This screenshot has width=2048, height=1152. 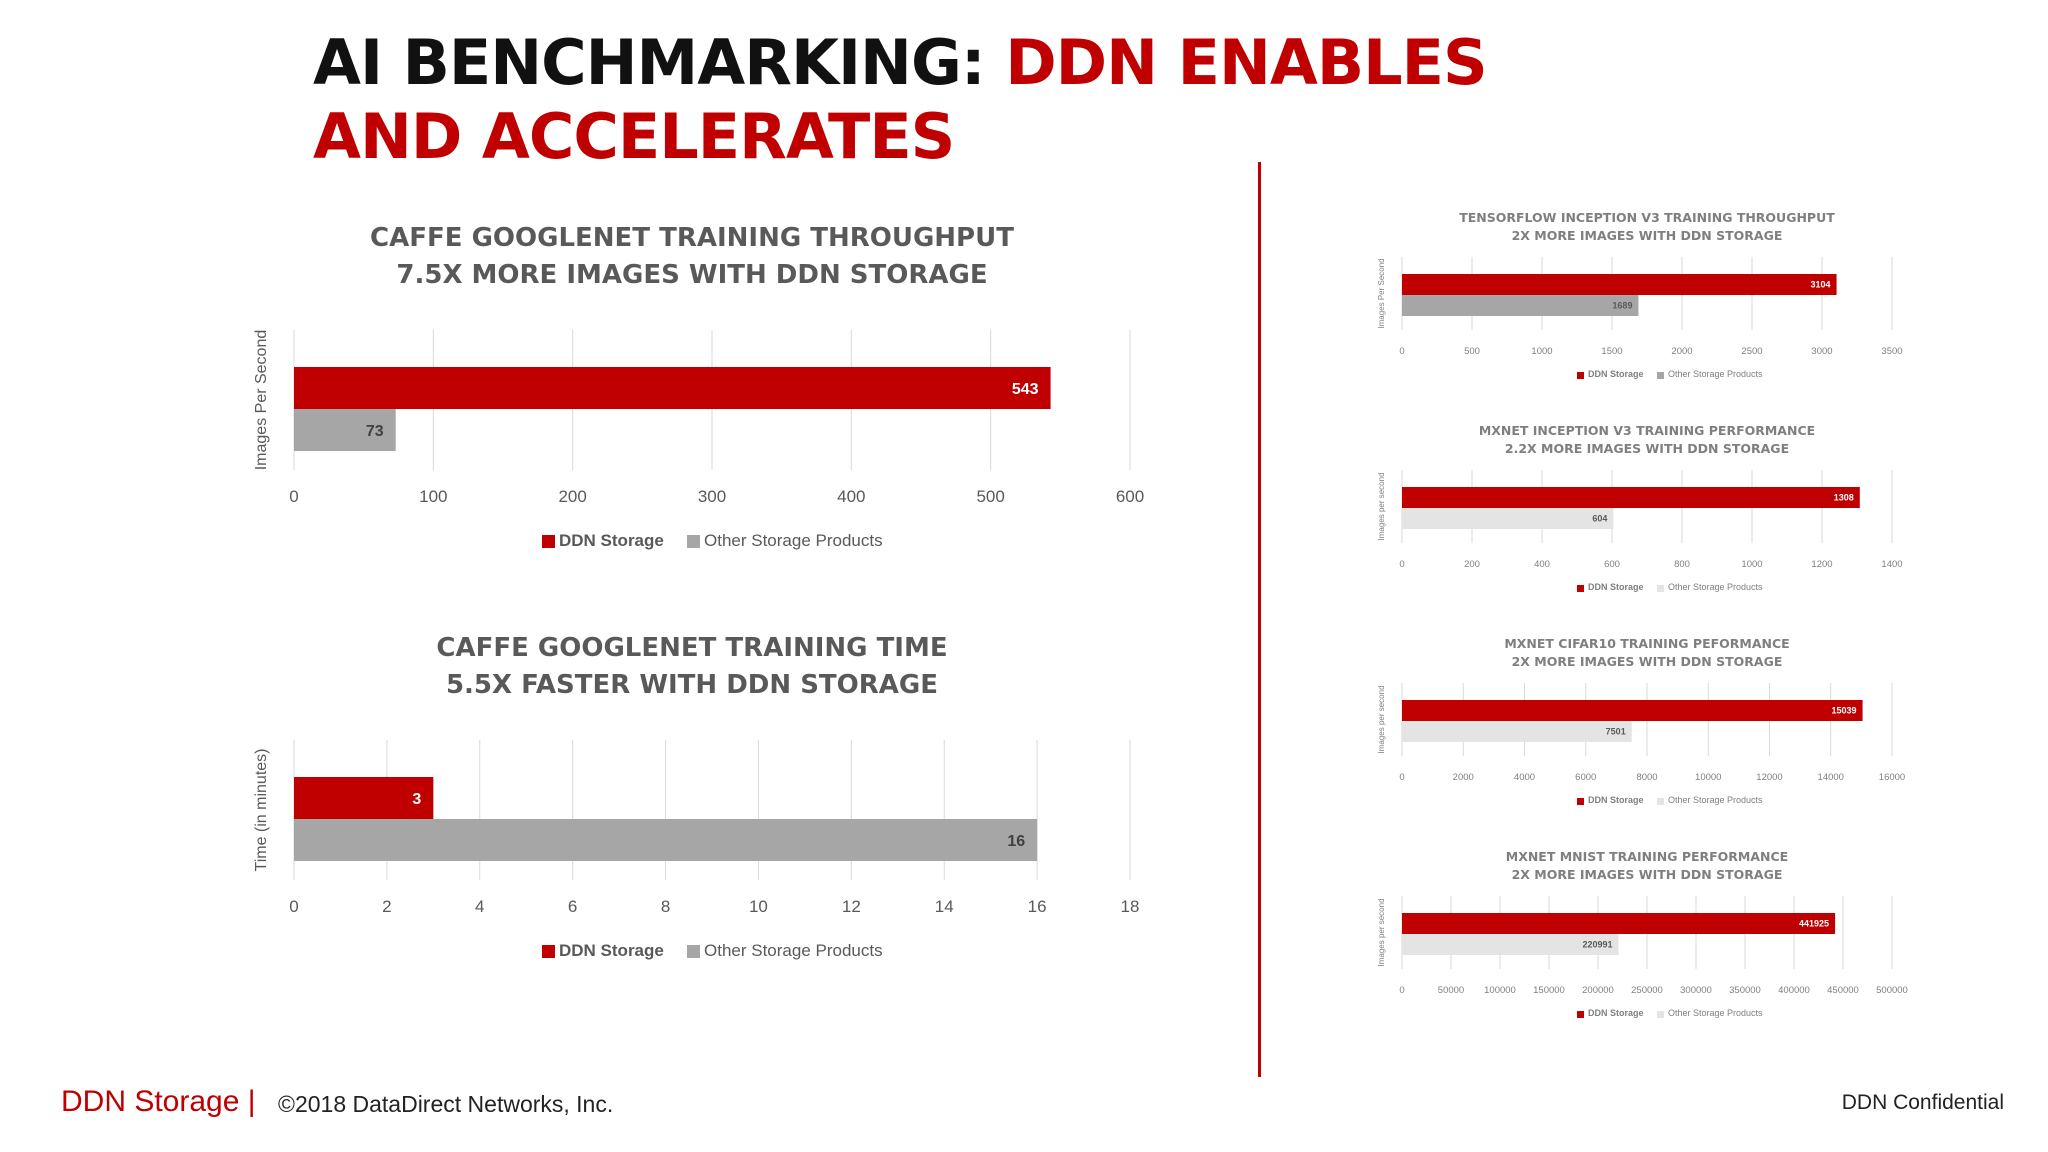 What do you see at coordinates (1524, 777) in the screenshot?
I see `x-tick-label: 4000` at bounding box center [1524, 777].